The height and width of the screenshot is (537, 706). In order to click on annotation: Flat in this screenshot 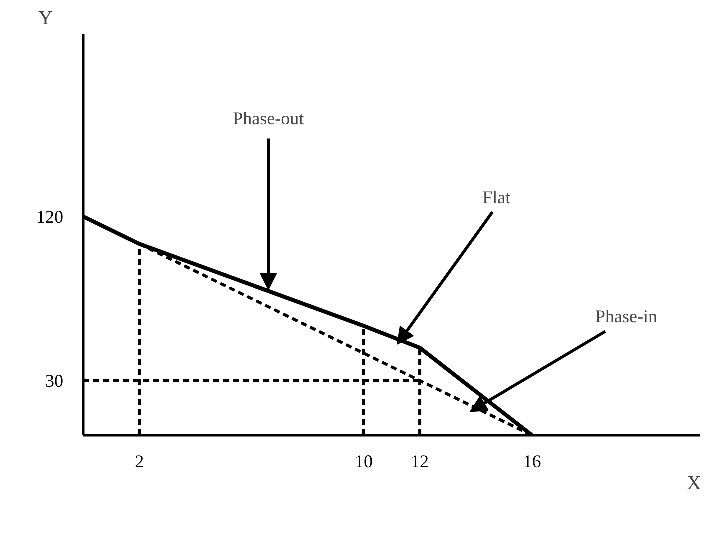, I will do `click(496, 197)`.